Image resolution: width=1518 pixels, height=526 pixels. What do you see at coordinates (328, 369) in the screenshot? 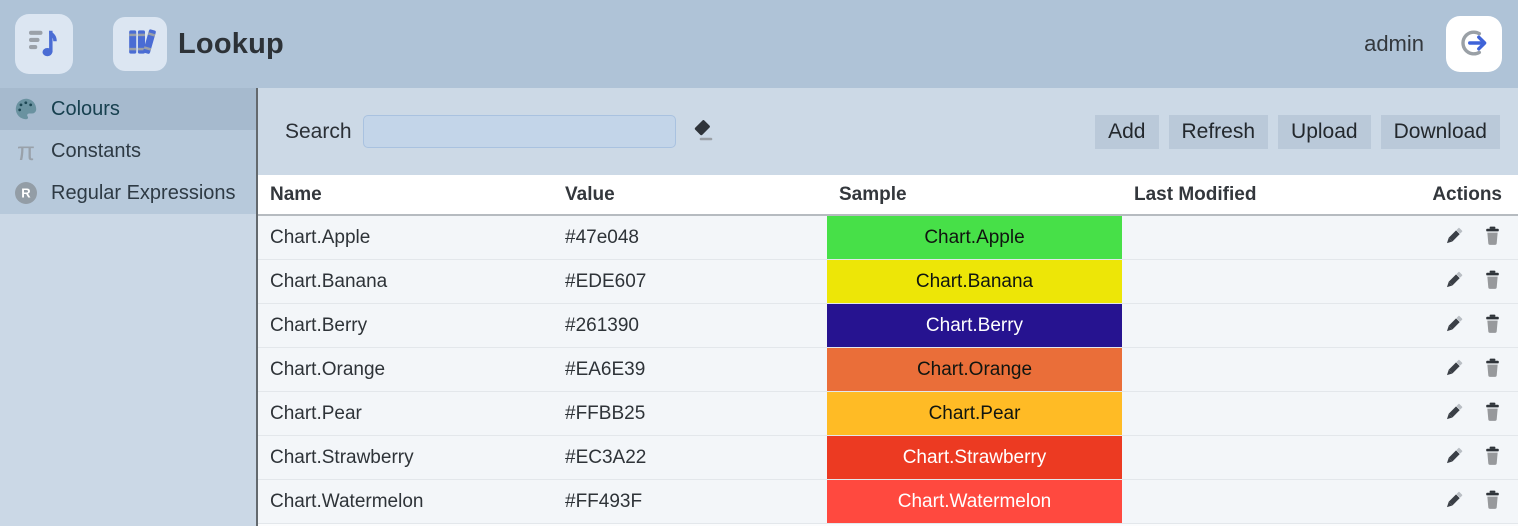
I see `row-name: Chart.Orange` at bounding box center [328, 369].